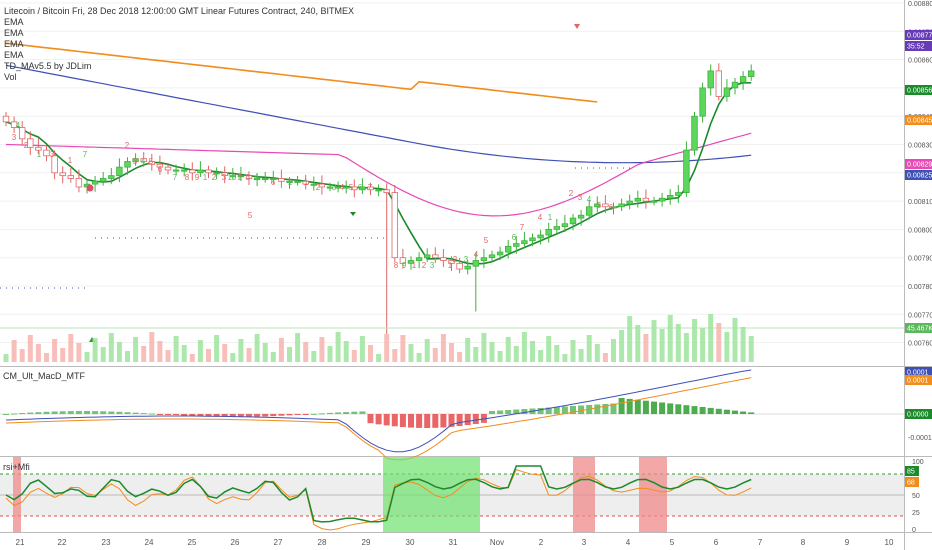 The image size is (932, 550). What do you see at coordinates (14, 33) in the screenshot?
I see `study-ema-2: EMA` at bounding box center [14, 33].